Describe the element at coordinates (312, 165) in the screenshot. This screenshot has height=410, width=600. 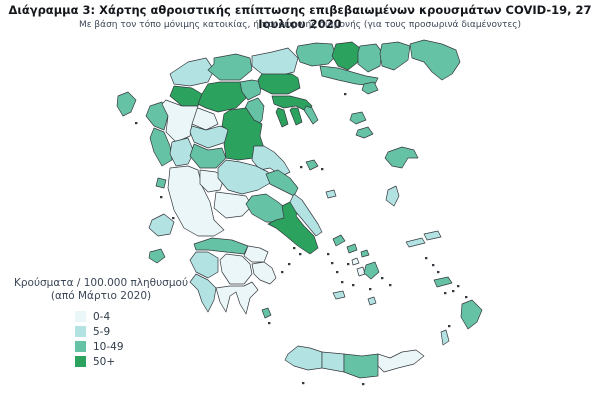
I see `region-skopelos` at that location.